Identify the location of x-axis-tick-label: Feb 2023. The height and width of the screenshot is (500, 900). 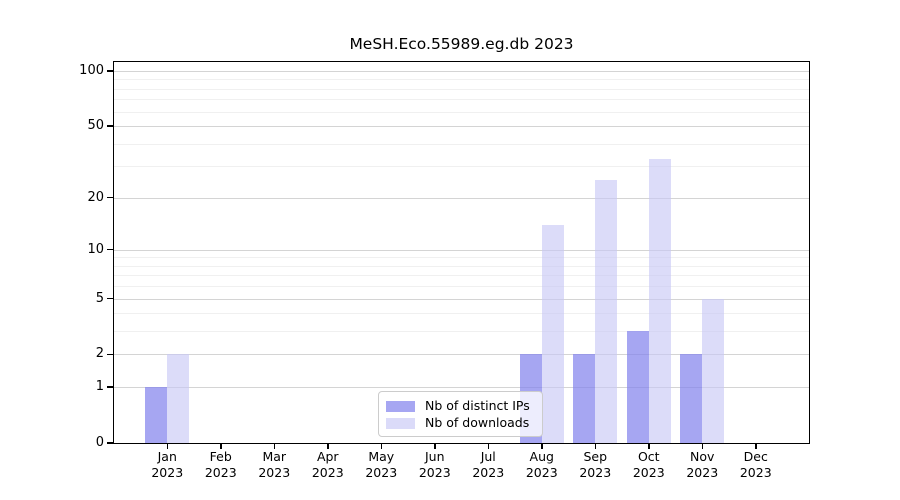
(221, 465).